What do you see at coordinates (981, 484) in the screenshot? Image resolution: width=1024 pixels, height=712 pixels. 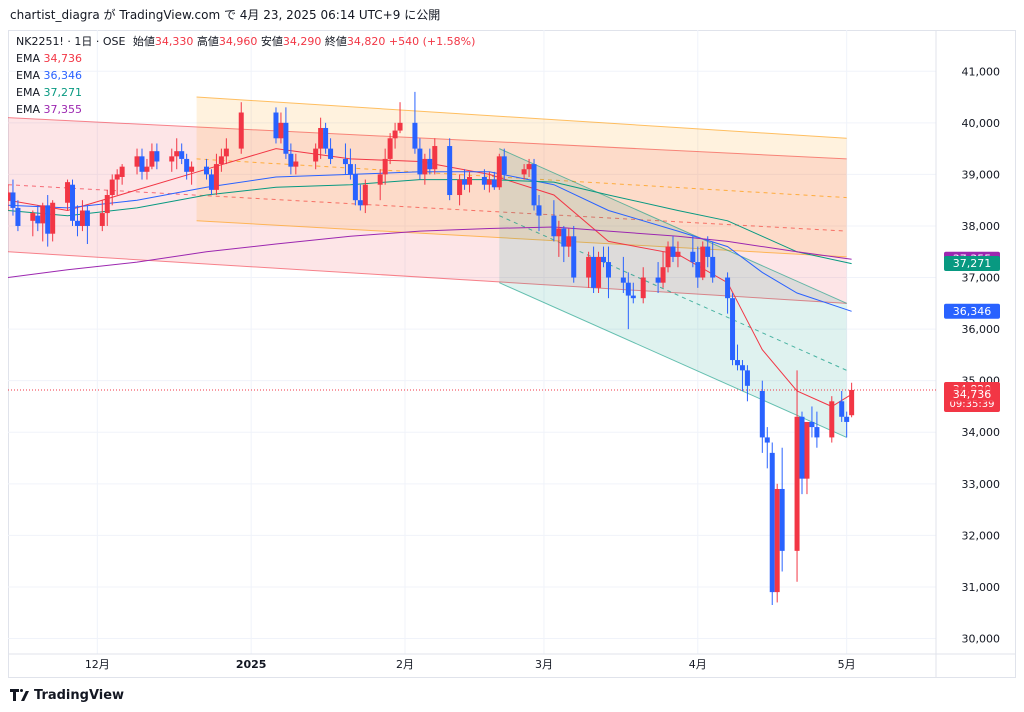 I see `y-tick-label: 33,000` at bounding box center [981, 484].